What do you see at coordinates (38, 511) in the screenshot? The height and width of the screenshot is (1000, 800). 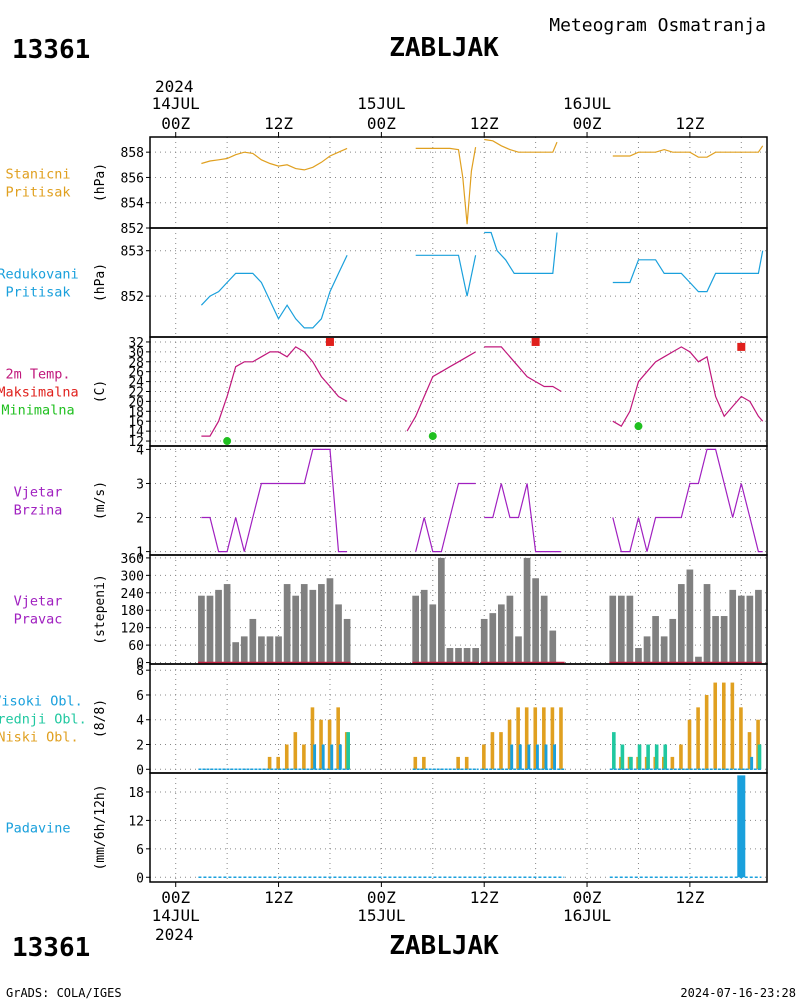 I see `panel-label: Brzina` at bounding box center [38, 511].